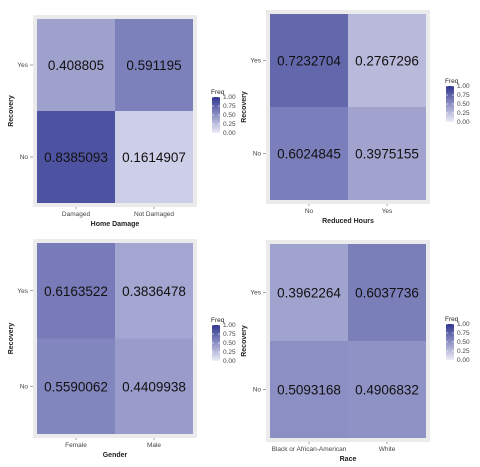  I want to click on cell-value-label: 0.3975155, so click(387, 154).